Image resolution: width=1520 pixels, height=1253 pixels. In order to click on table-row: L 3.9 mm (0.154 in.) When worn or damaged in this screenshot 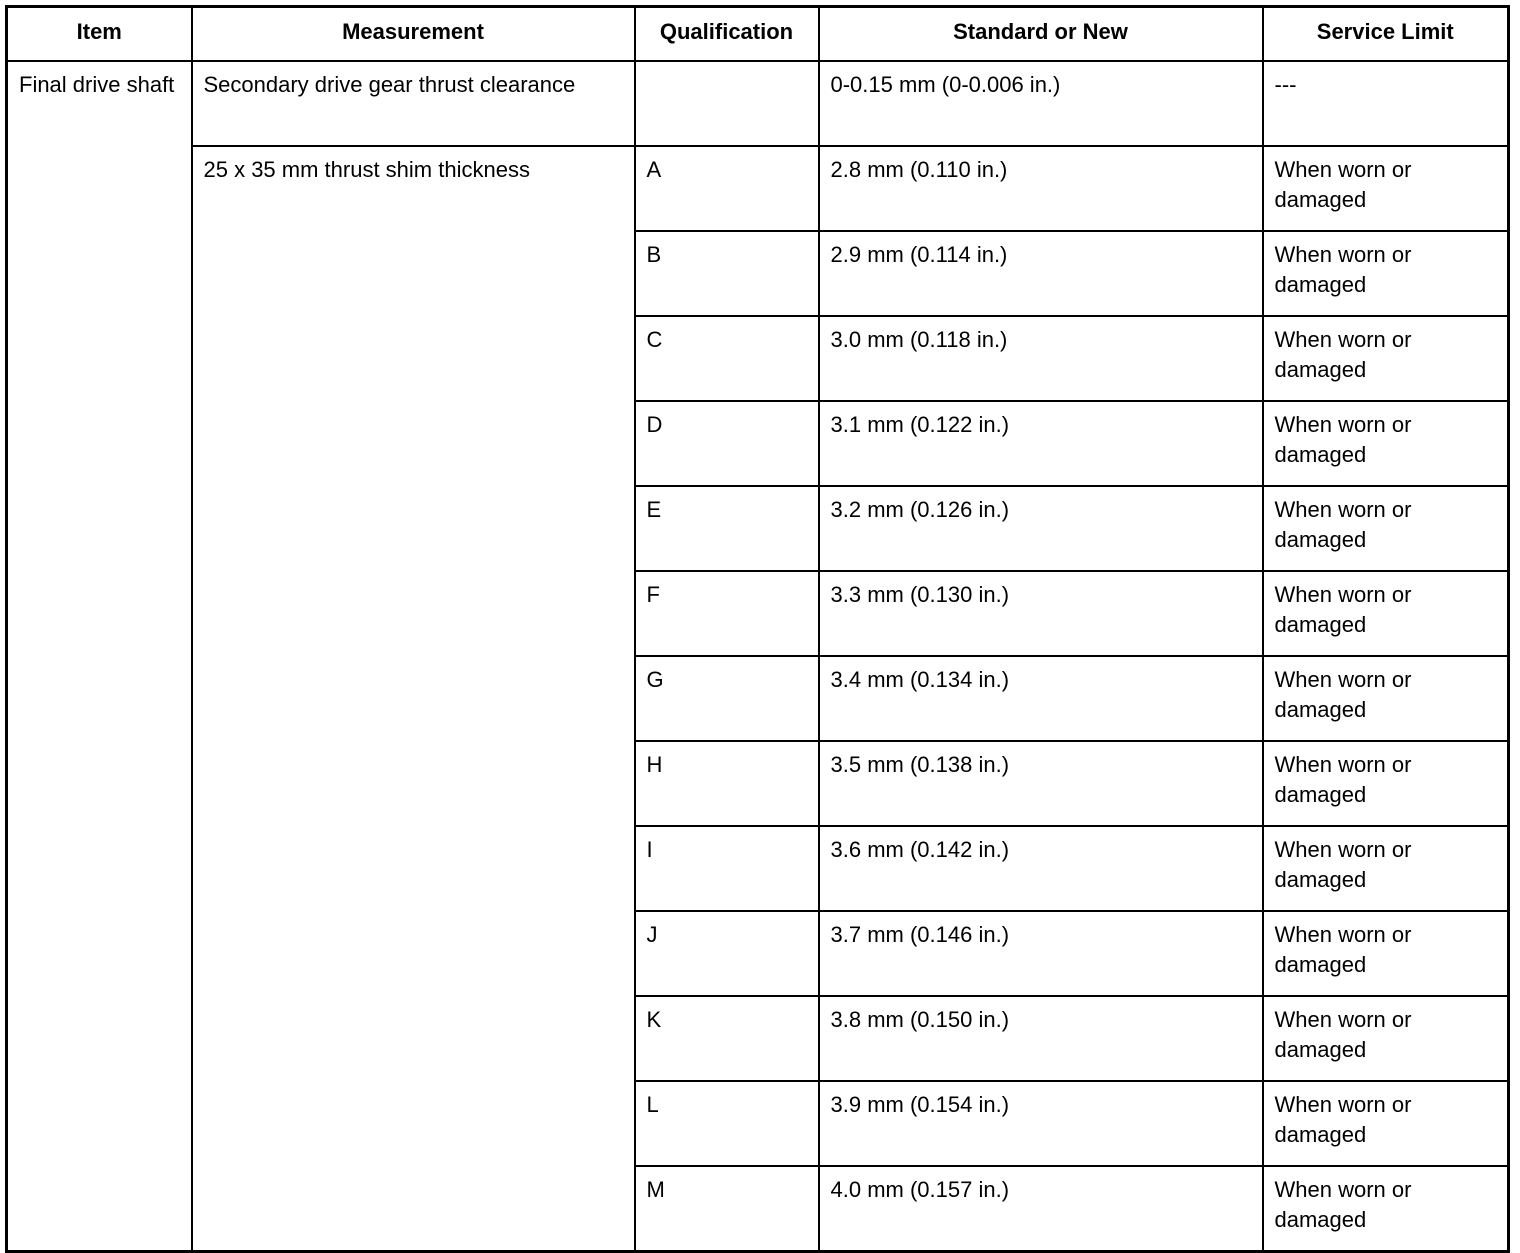, I will do `click(758, 1123)`.